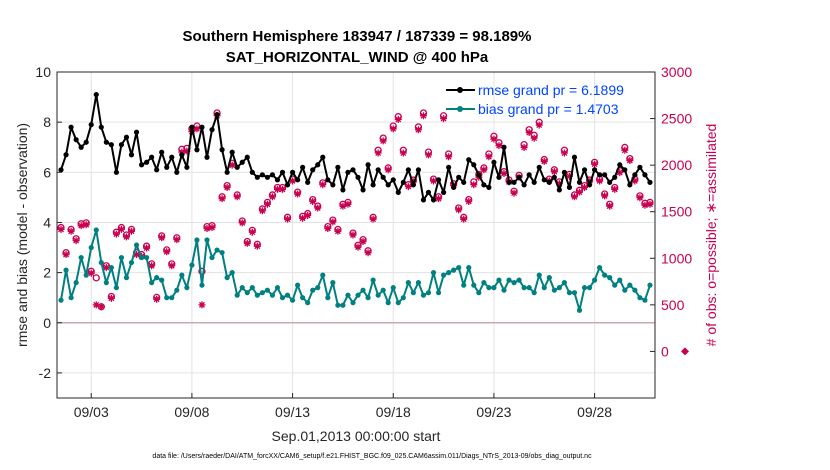  Describe the element at coordinates (673, 305) in the screenshot. I see `y-right-tick-label-1: 500` at that location.